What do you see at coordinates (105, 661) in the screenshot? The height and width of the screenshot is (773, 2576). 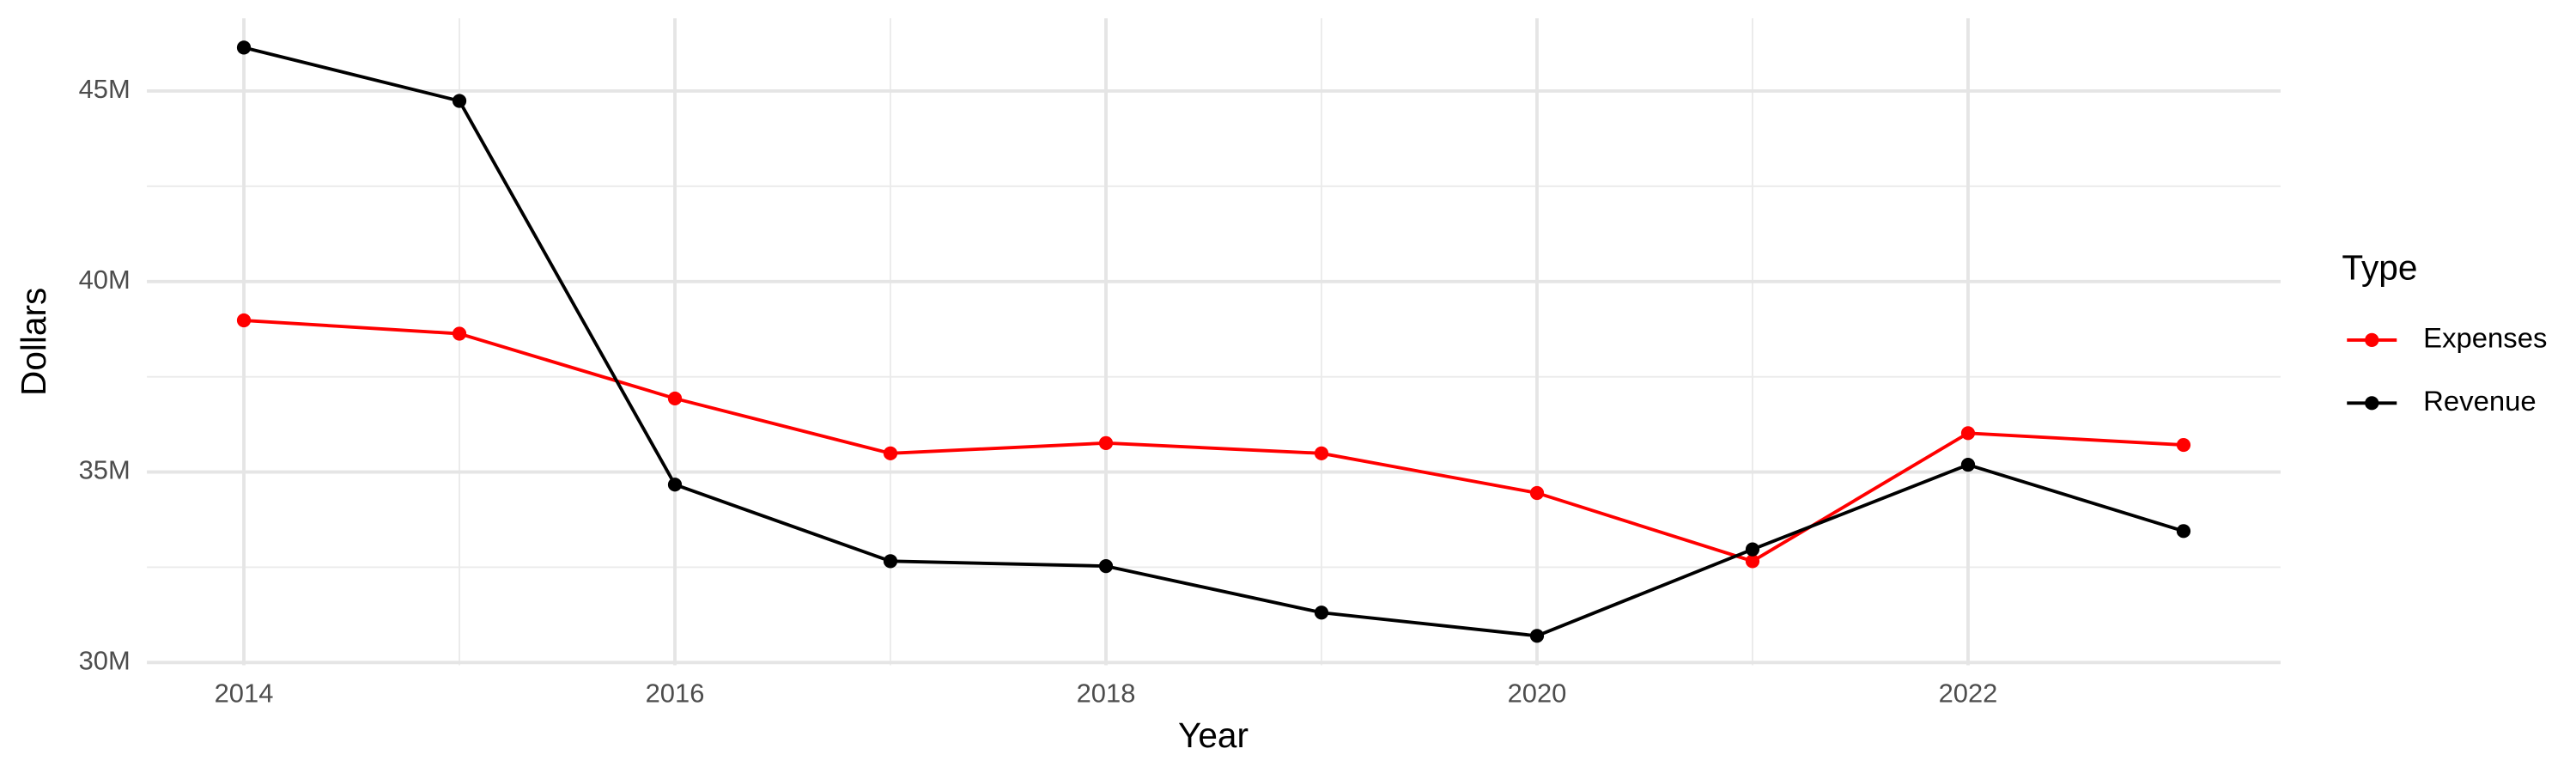 I see `y-tick-label: 30M` at bounding box center [105, 661].